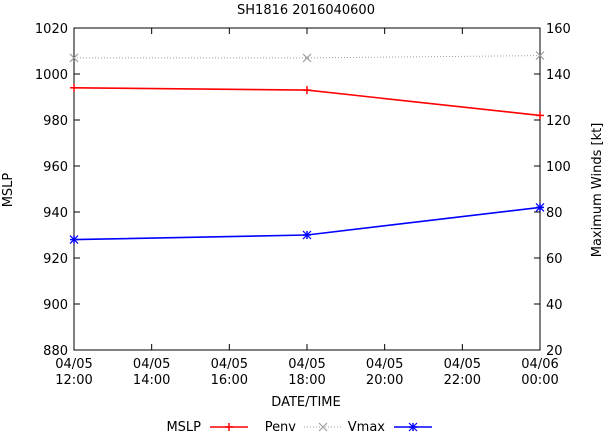 This screenshot has height=432, width=606. I want to click on chart-title: SH1816 2016040600, so click(306, 10).